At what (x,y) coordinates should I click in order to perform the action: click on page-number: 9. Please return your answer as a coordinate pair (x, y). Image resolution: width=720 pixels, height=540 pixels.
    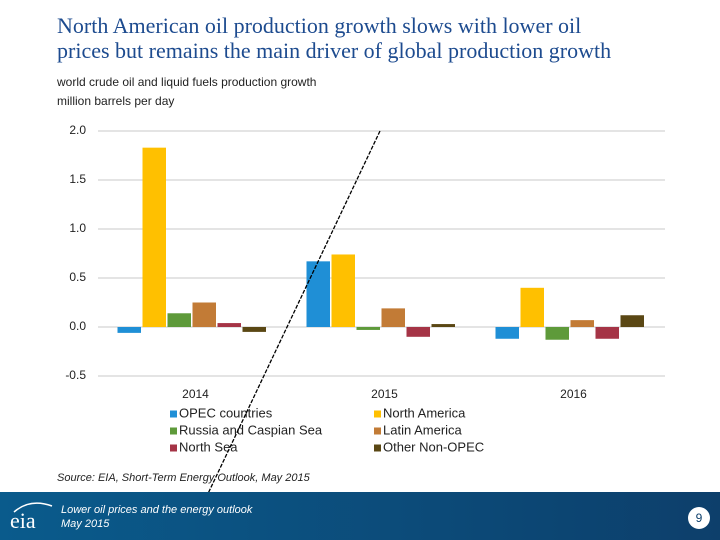
    Looking at the image, I should click on (699, 518).